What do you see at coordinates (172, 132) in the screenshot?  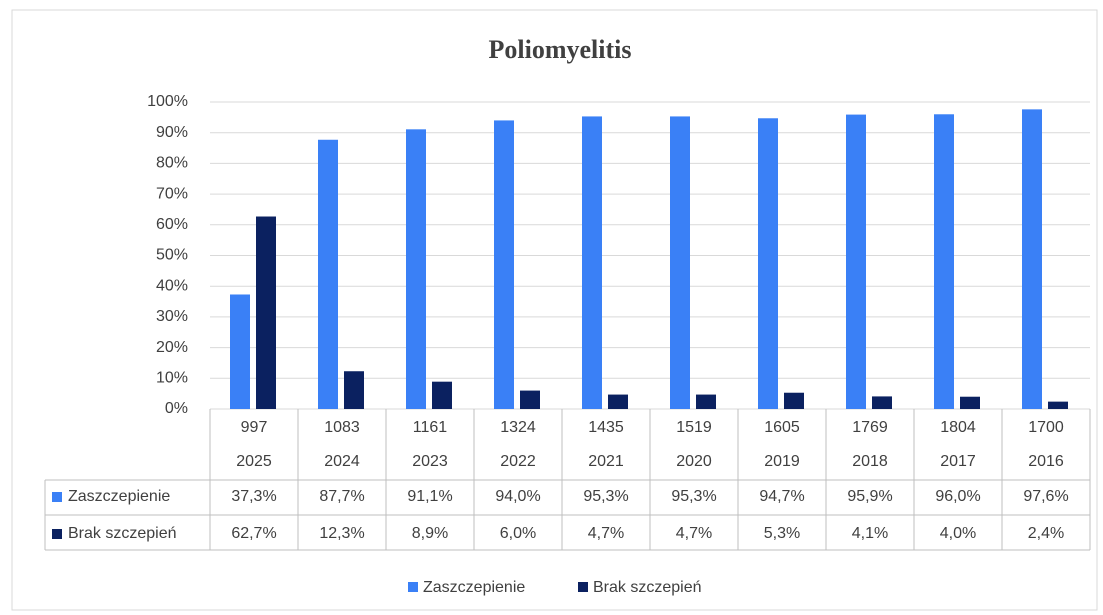 I see `y-tick-label: 90%` at bounding box center [172, 132].